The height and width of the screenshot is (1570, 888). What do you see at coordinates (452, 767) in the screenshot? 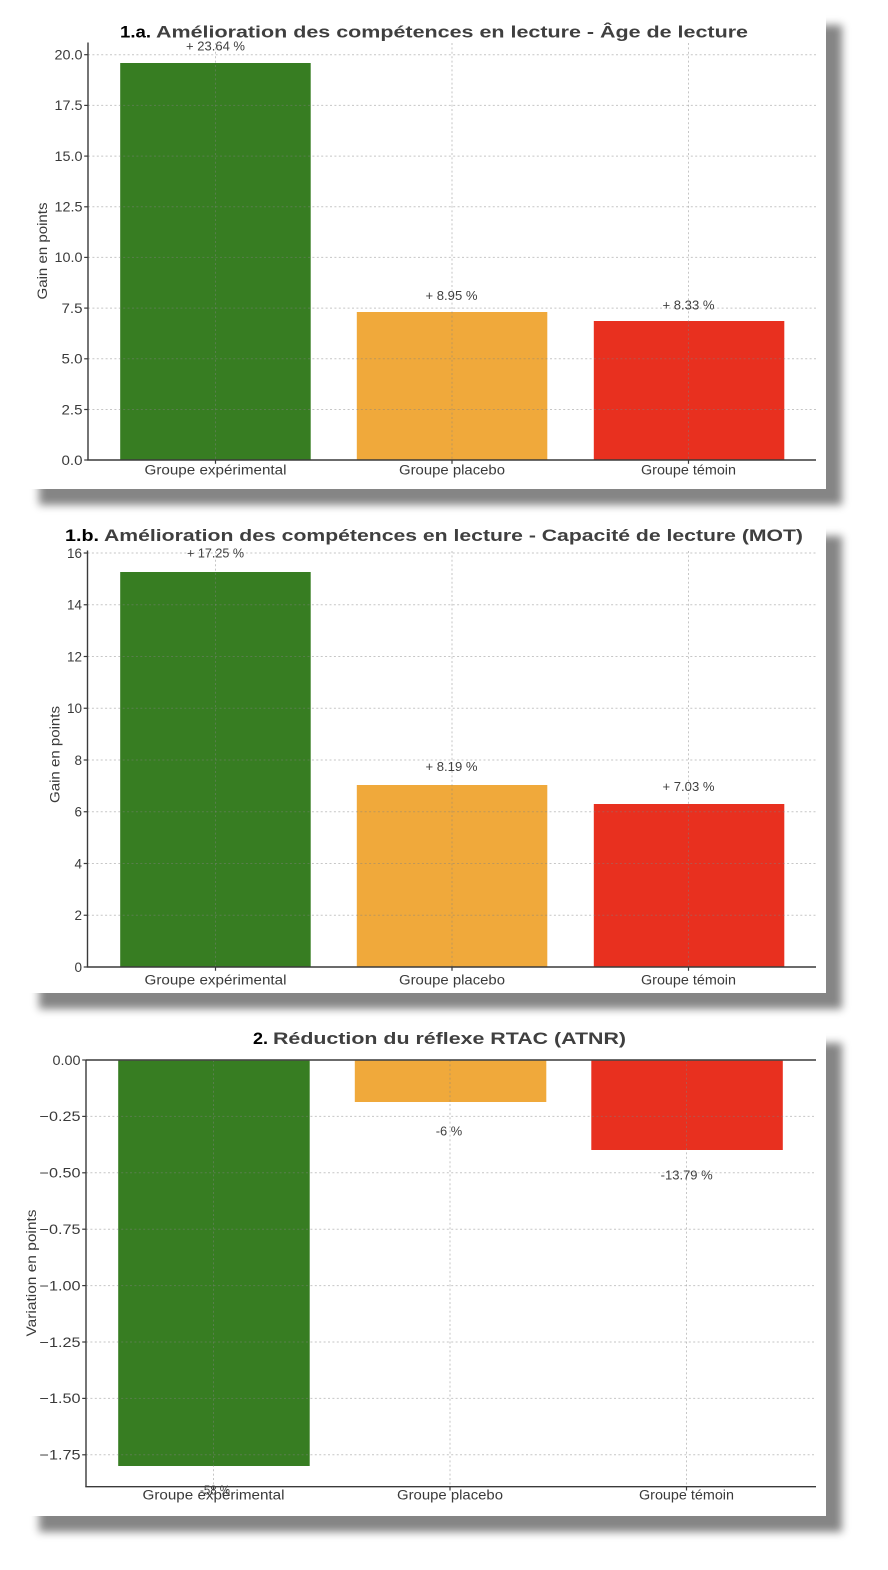
I see `svg-text: + 8.19 %` at bounding box center [452, 767].